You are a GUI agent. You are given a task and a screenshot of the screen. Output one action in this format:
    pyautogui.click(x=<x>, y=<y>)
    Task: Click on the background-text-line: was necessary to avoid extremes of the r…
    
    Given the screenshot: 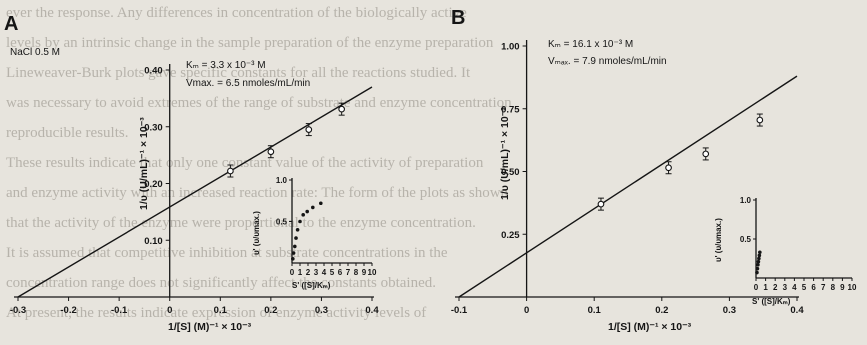 What is the action you would take?
    pyautogui.click(x=259, y=103)
    